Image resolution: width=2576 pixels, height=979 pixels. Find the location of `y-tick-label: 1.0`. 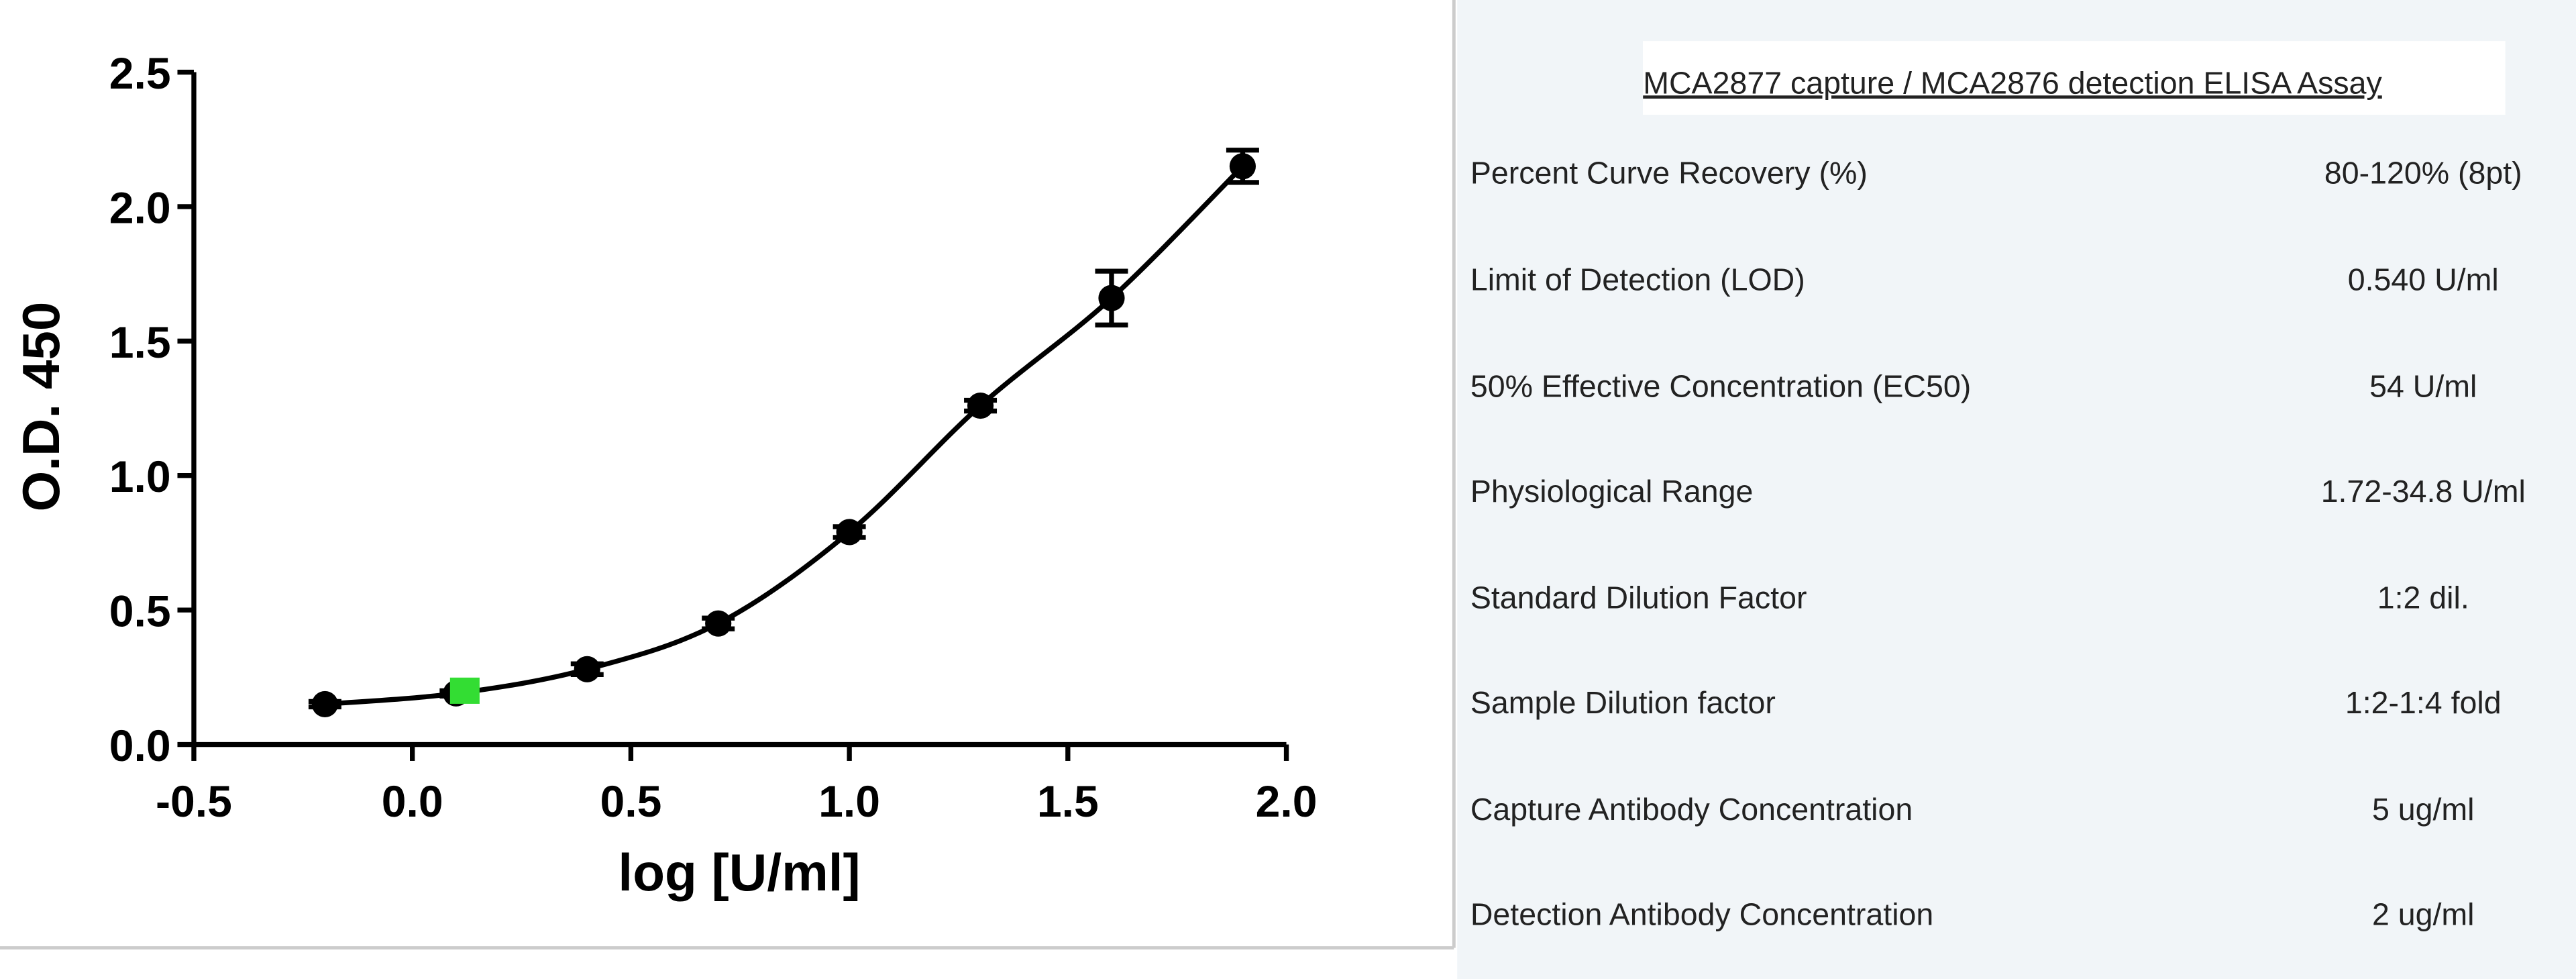

y-tick-label: 1.0 is located at coordinates (140, 476).